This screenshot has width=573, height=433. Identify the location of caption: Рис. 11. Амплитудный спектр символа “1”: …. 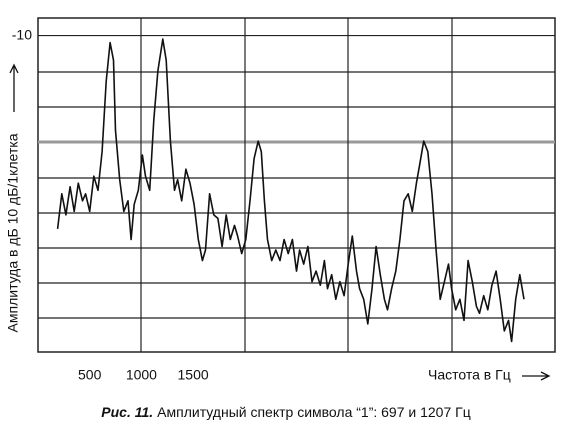
(285, 412).